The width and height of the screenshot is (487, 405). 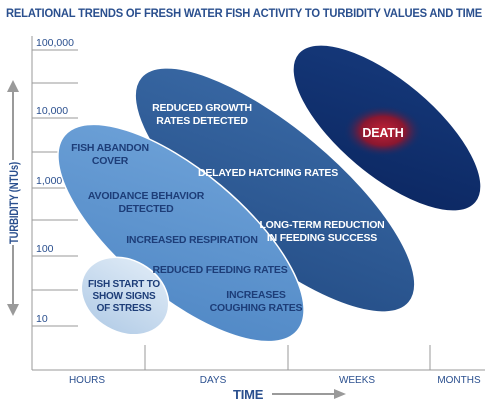 What do you see at coordinates (256, 308) in the screenshot?
I see `zone-label: COUGHING RATES` at bounding box center [256, 308].